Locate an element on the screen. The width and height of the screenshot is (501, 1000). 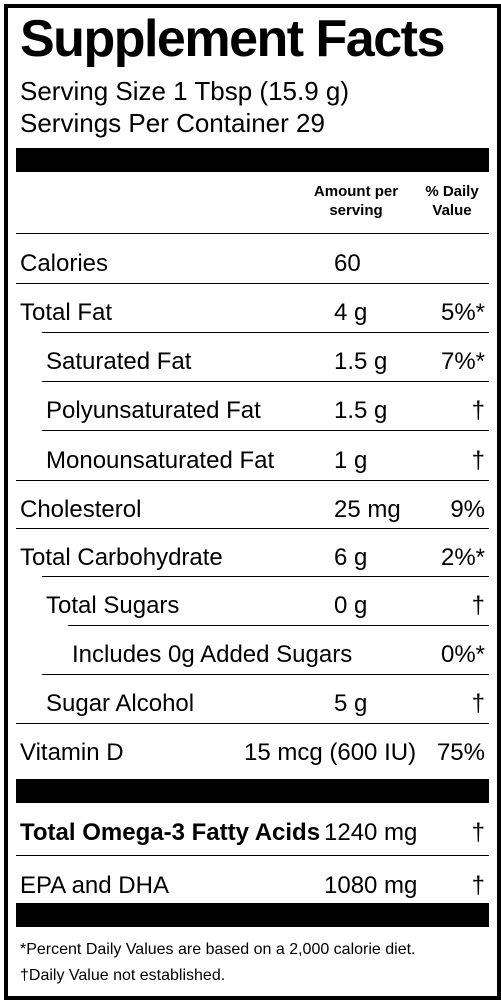
row-label: Sugar Alcohol is located at coordinates (120, 703).